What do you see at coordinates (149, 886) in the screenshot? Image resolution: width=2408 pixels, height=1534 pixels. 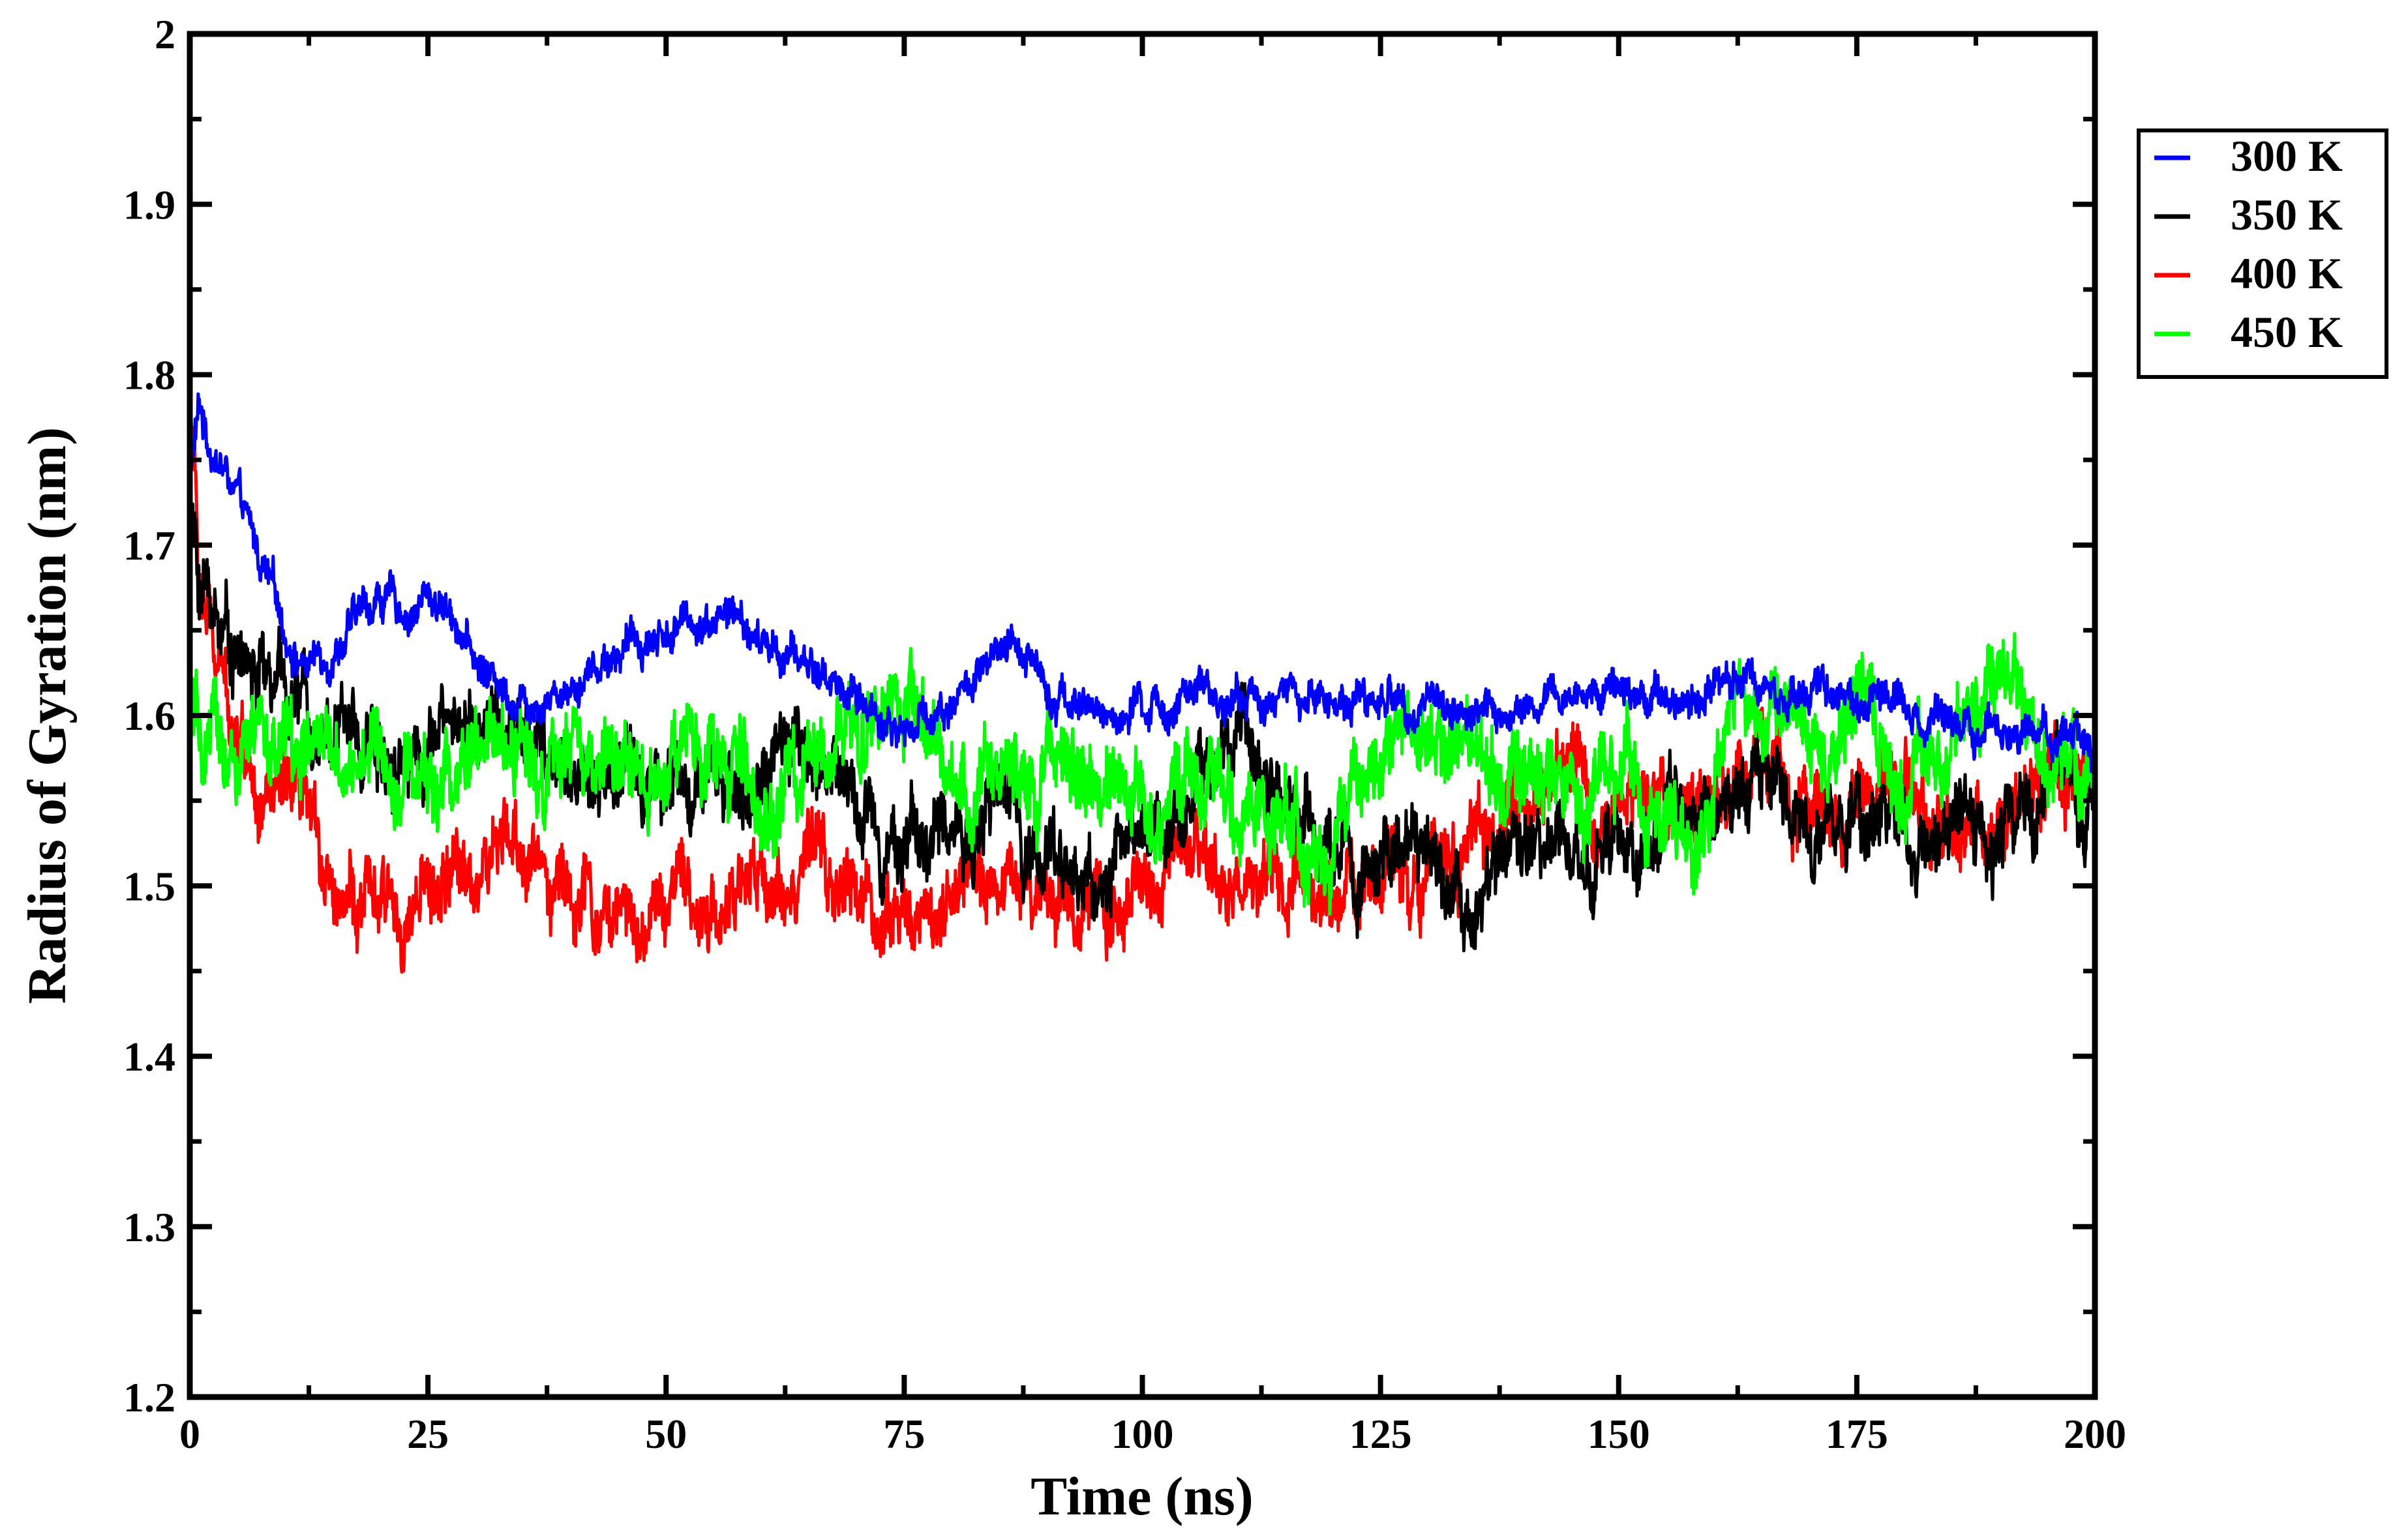 I see `y-tick-label: 1.5` at bounding box center [149, 886].